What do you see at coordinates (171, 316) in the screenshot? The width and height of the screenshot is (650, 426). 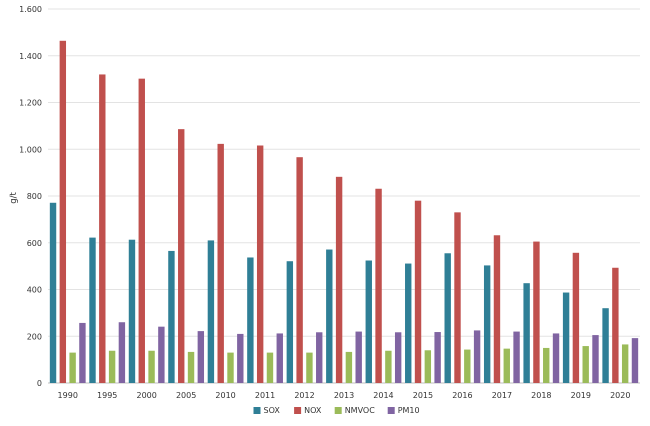 I see `bar-sox-2005` at bounding box center [171, 316].